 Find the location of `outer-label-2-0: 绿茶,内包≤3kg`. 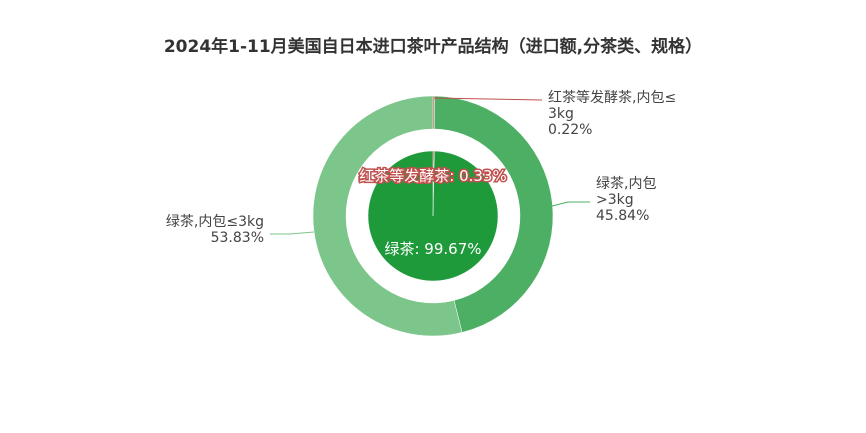

outer-label-2-0: 绿茶,内包≤3kg is located at coordinates (215, 222).